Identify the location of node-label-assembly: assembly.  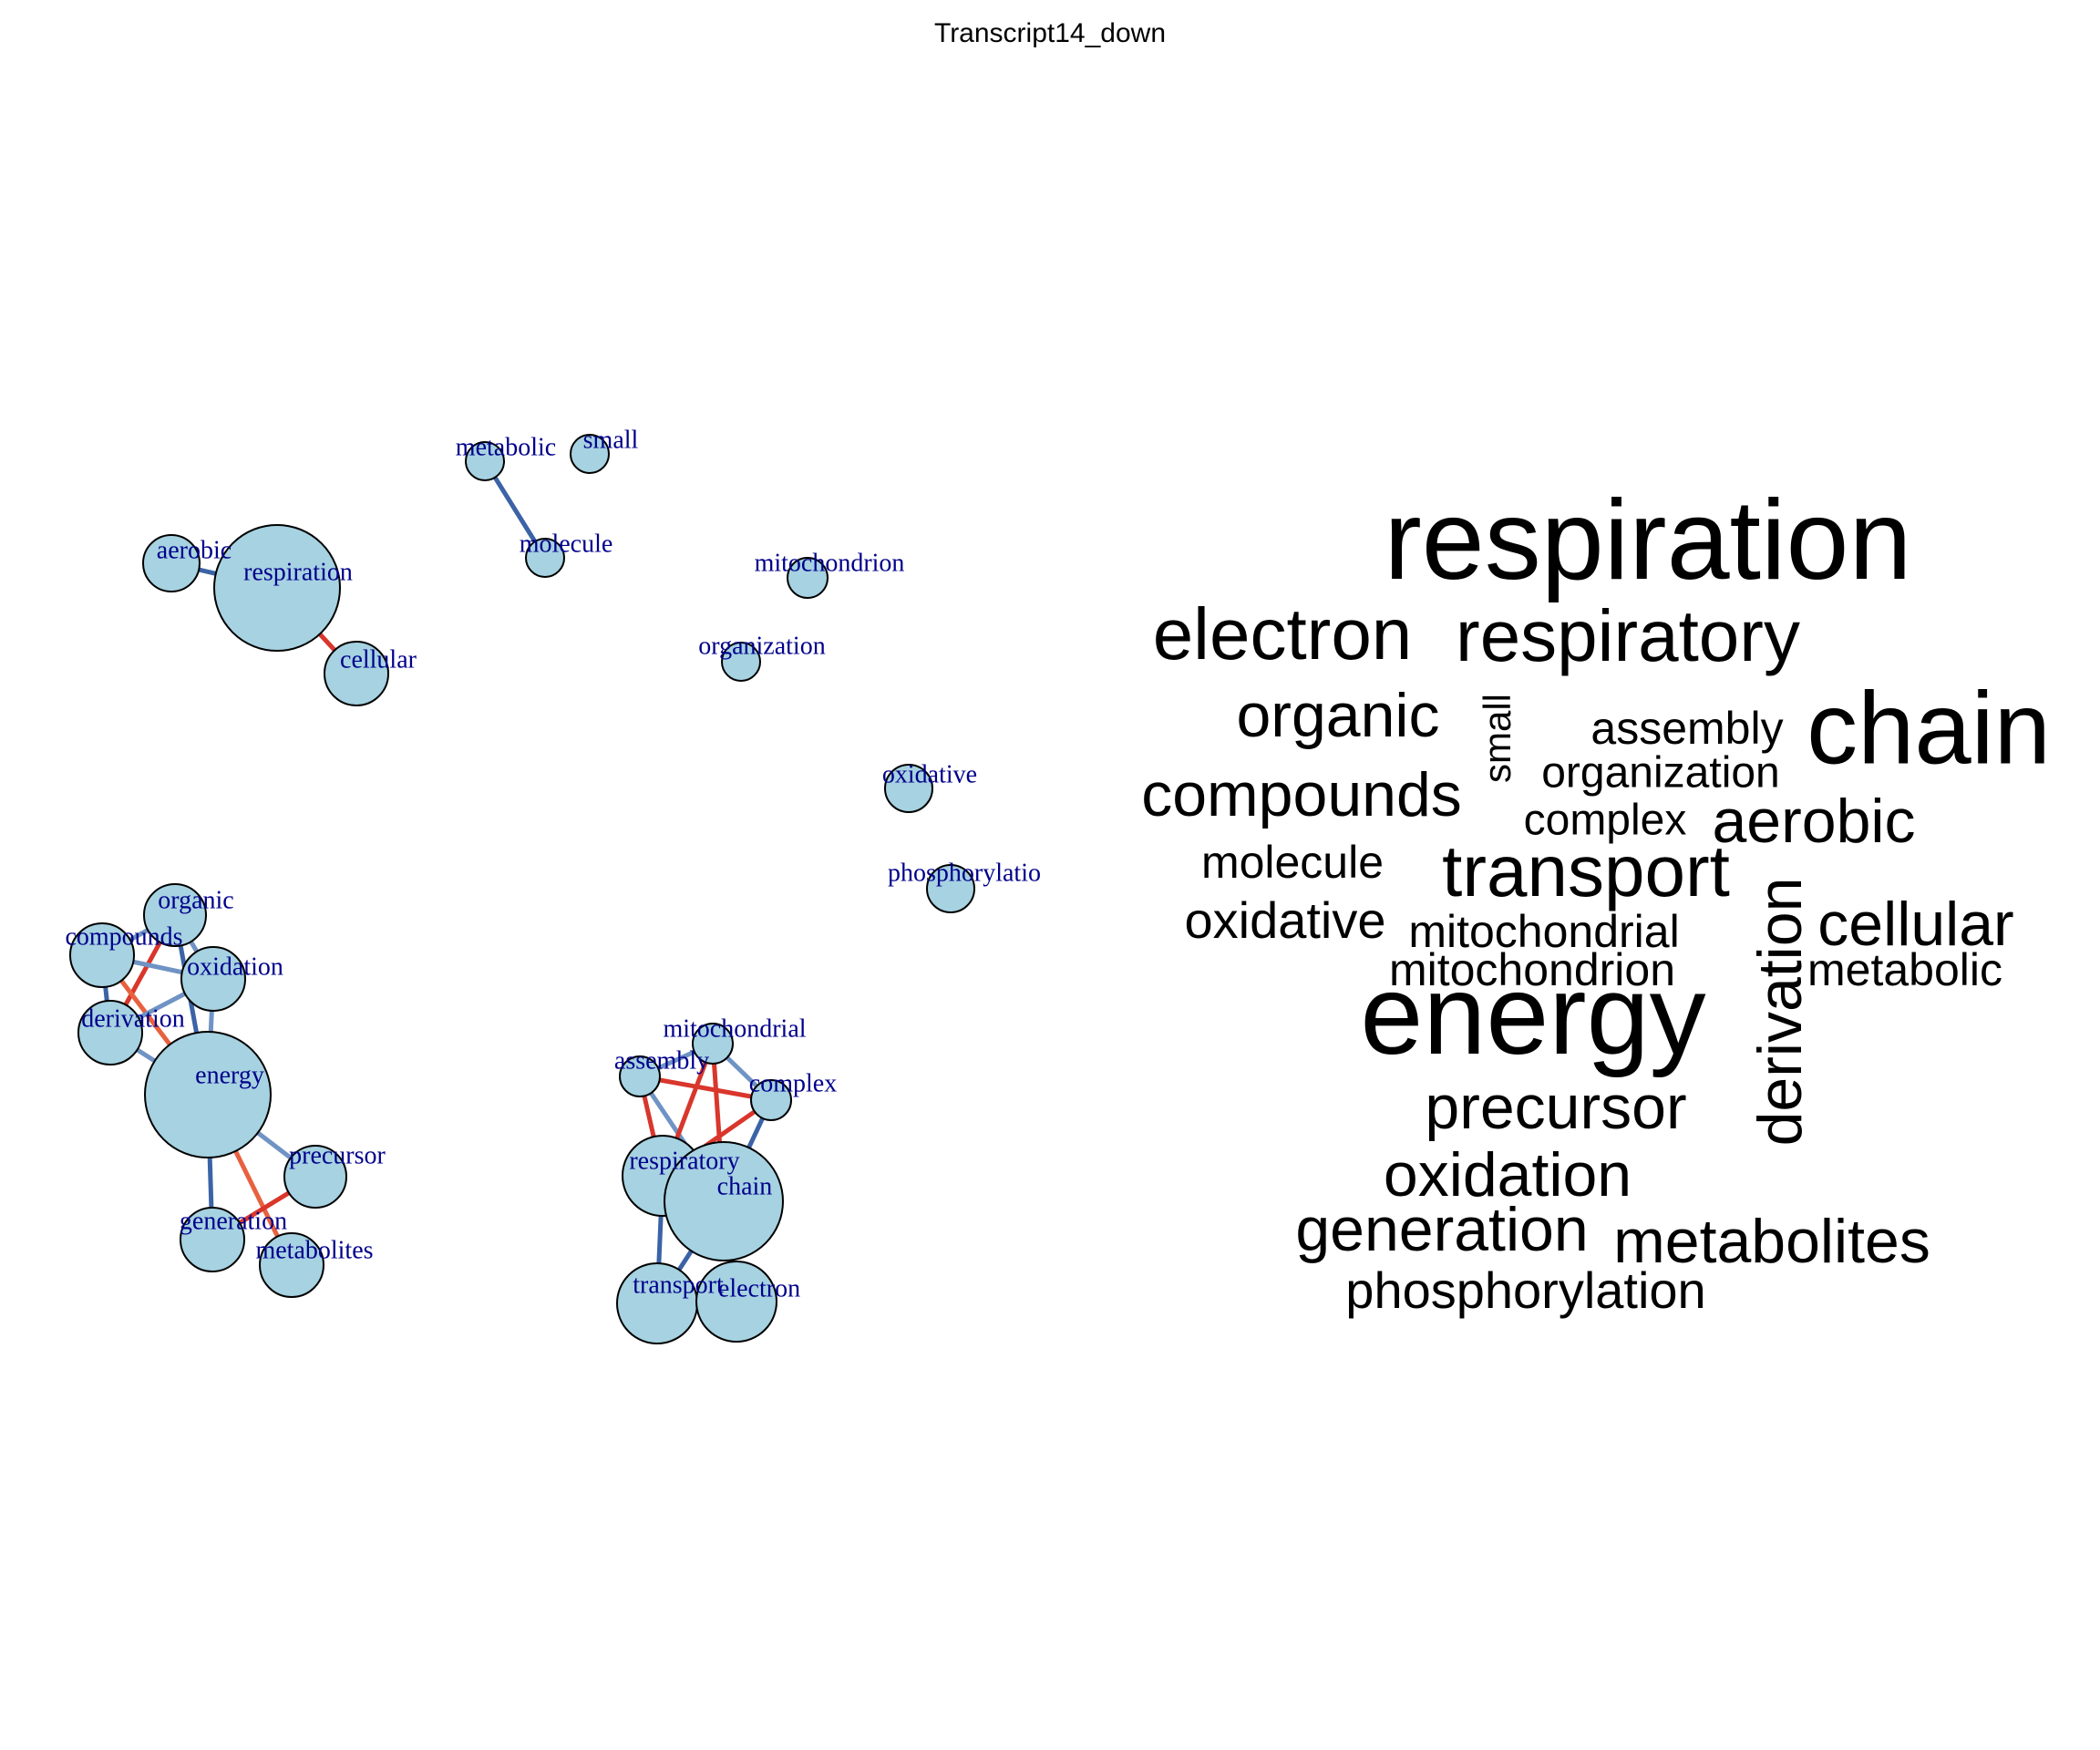
(661, 1060).